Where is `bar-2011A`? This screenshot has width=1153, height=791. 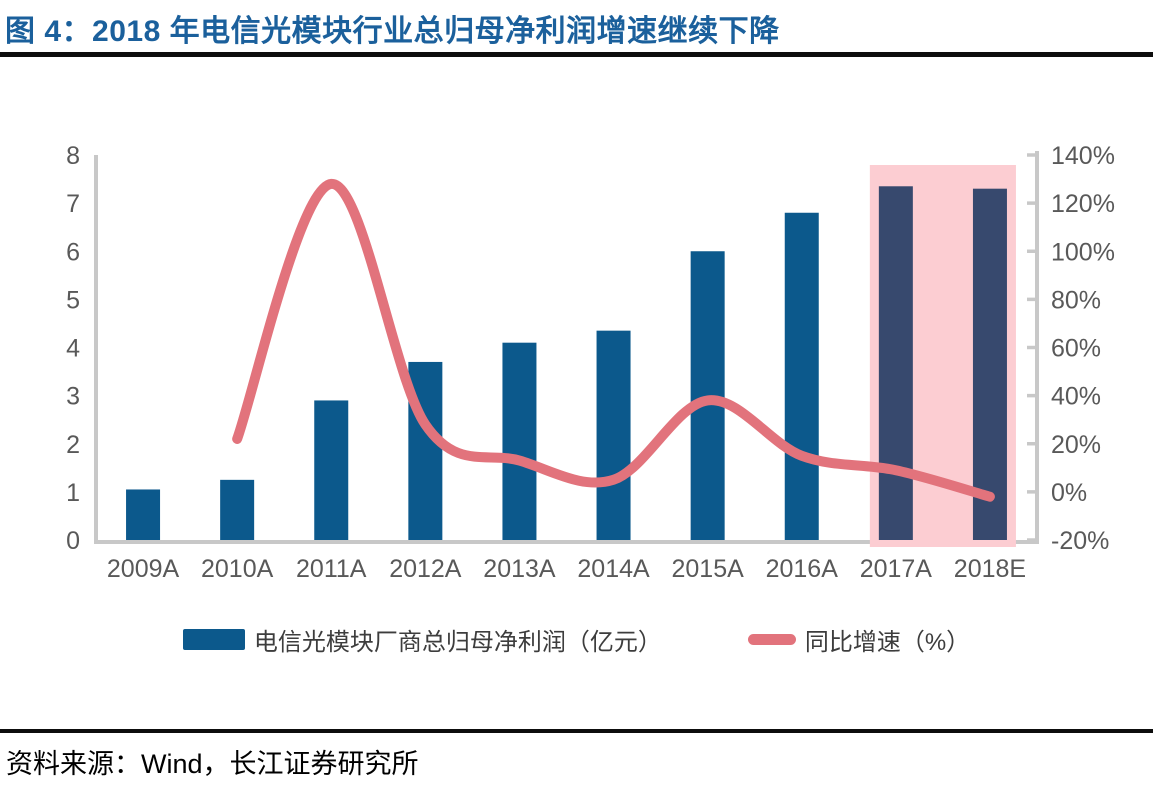 bar-2011A is located at coordinates (331, 470).